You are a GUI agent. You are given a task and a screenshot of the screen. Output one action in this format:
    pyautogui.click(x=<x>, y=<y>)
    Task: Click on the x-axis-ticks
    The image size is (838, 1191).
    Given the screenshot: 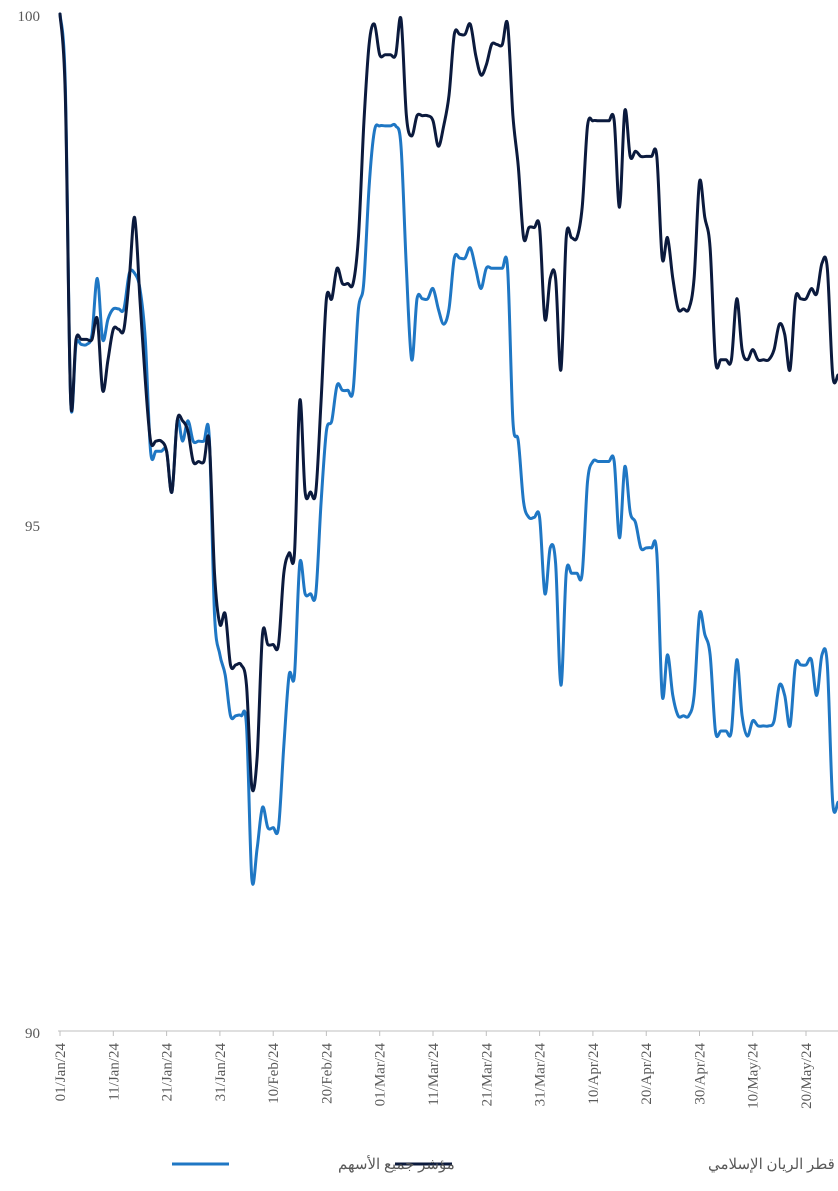 What is the action you would take?
    pyautogui.click(x=433, y=1033)
    